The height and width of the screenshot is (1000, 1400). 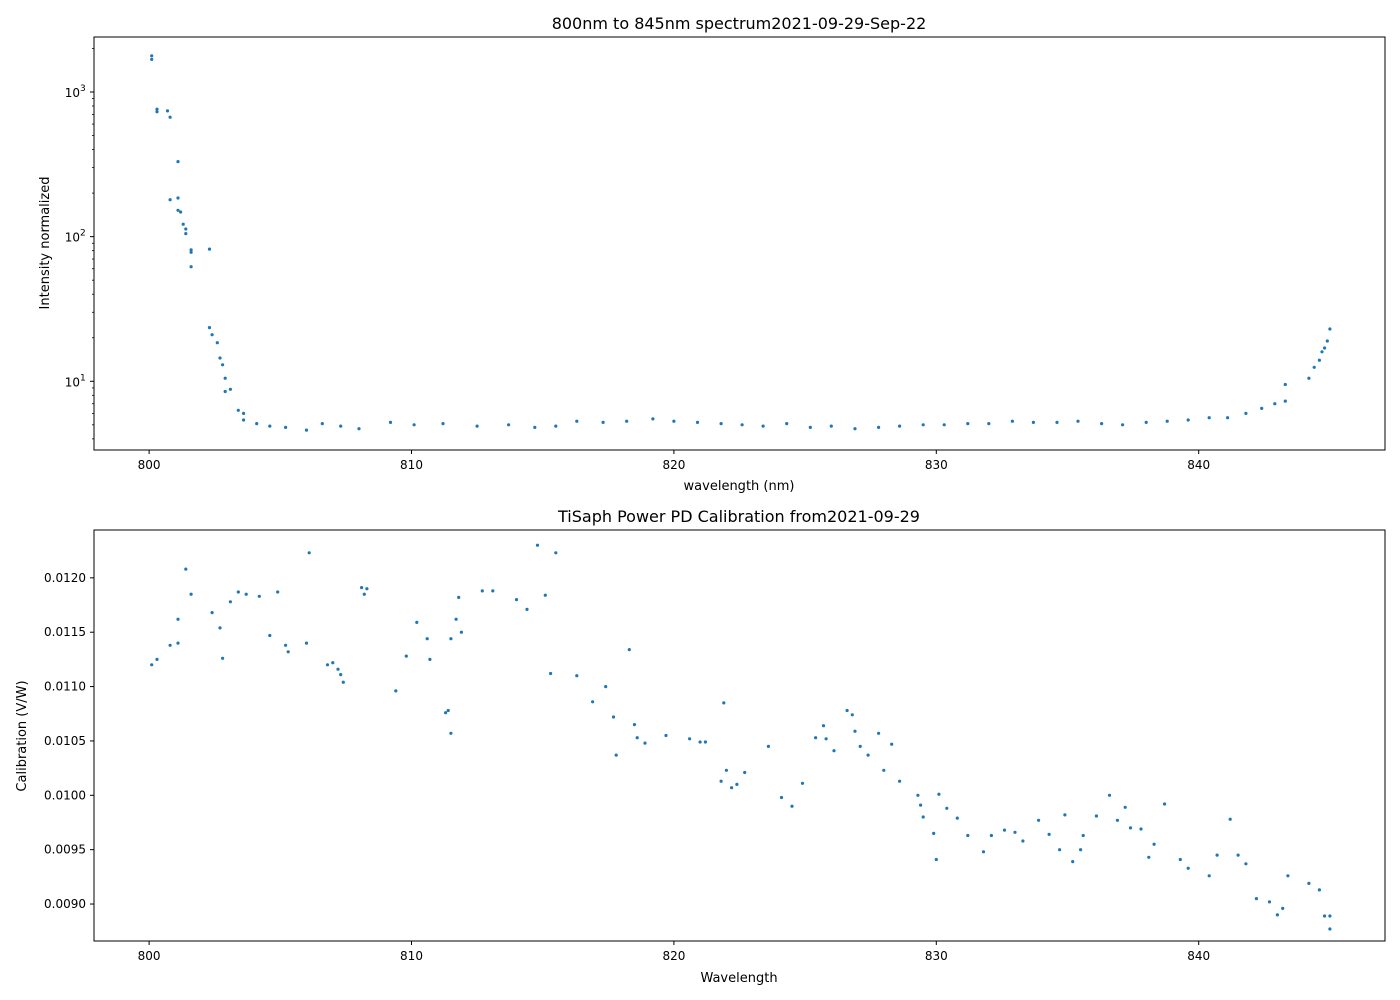 What do you see at coordinates (149, 956) in the screenshot?
I see `x-tick-label: 800` at bounding box center [149, 956].